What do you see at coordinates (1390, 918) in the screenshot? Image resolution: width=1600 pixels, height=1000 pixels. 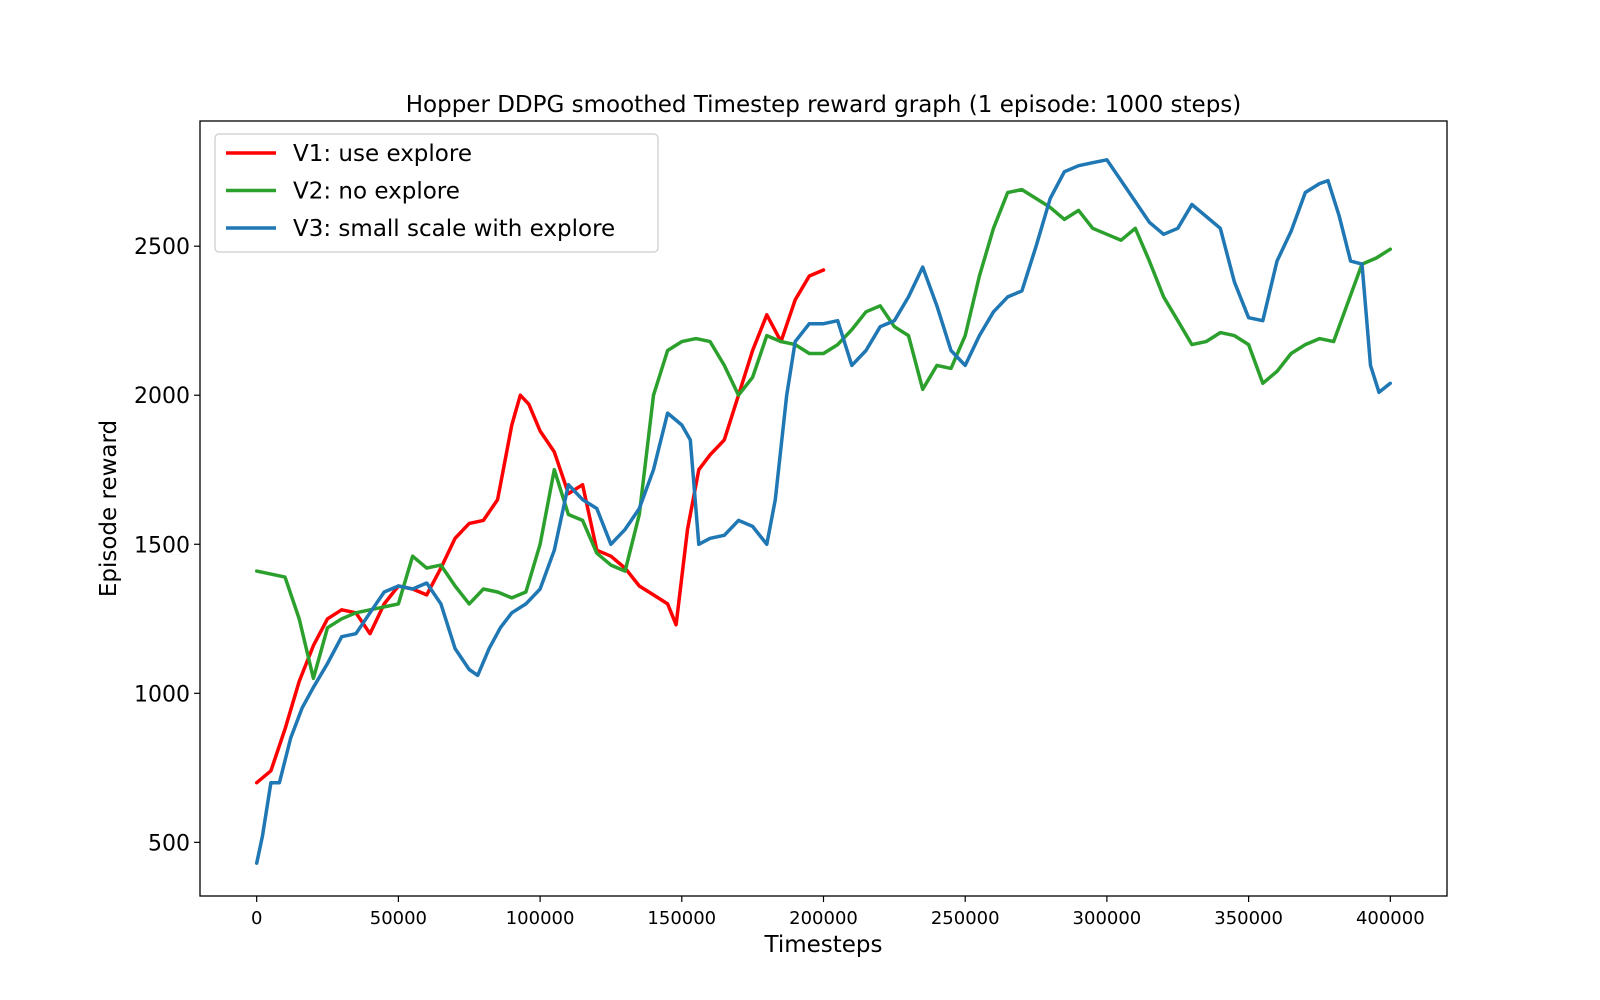 I see `x-tick-label: 400000` at bounding box center [1390, 918].